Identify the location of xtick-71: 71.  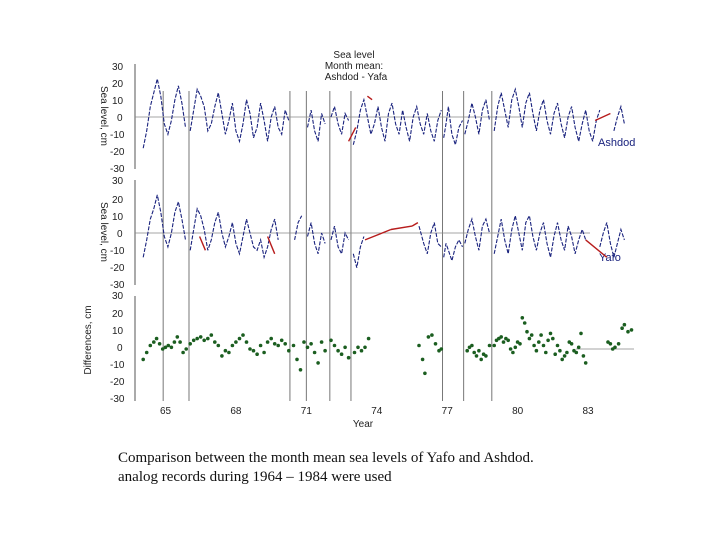
(307, 411).